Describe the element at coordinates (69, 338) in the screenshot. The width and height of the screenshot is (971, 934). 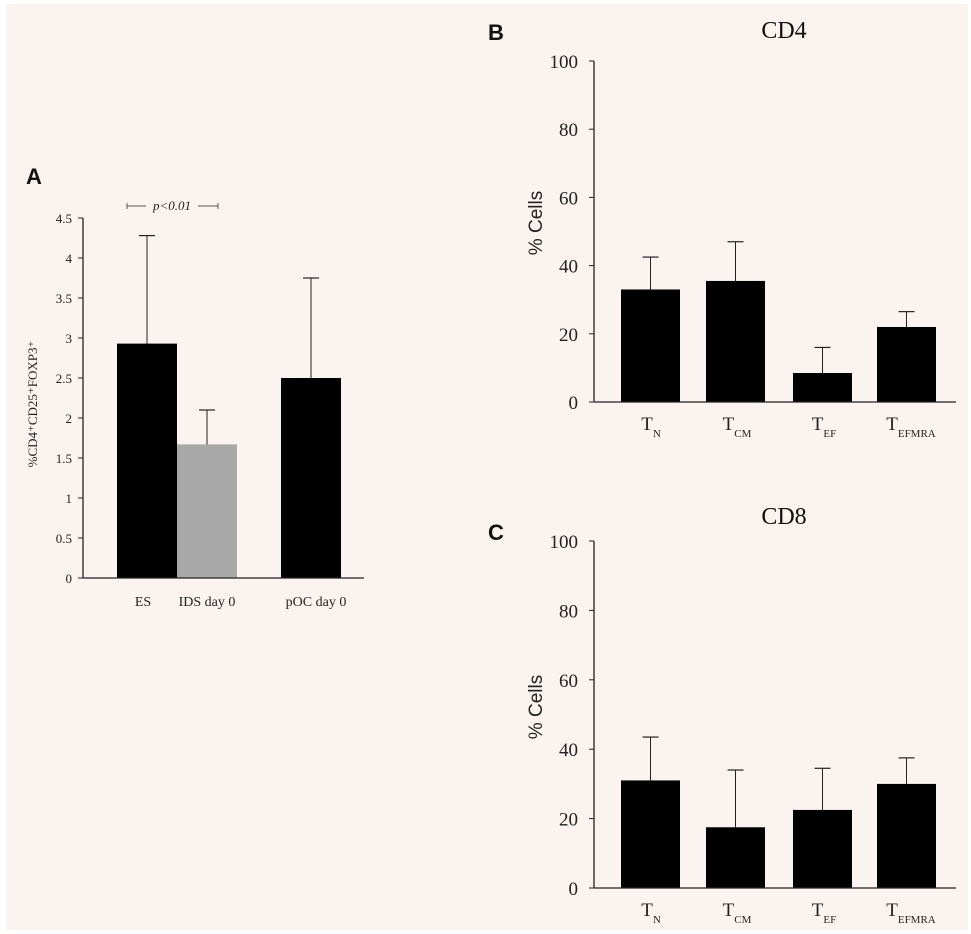
I see `panel-a-tick-label-6: 3` at that location.